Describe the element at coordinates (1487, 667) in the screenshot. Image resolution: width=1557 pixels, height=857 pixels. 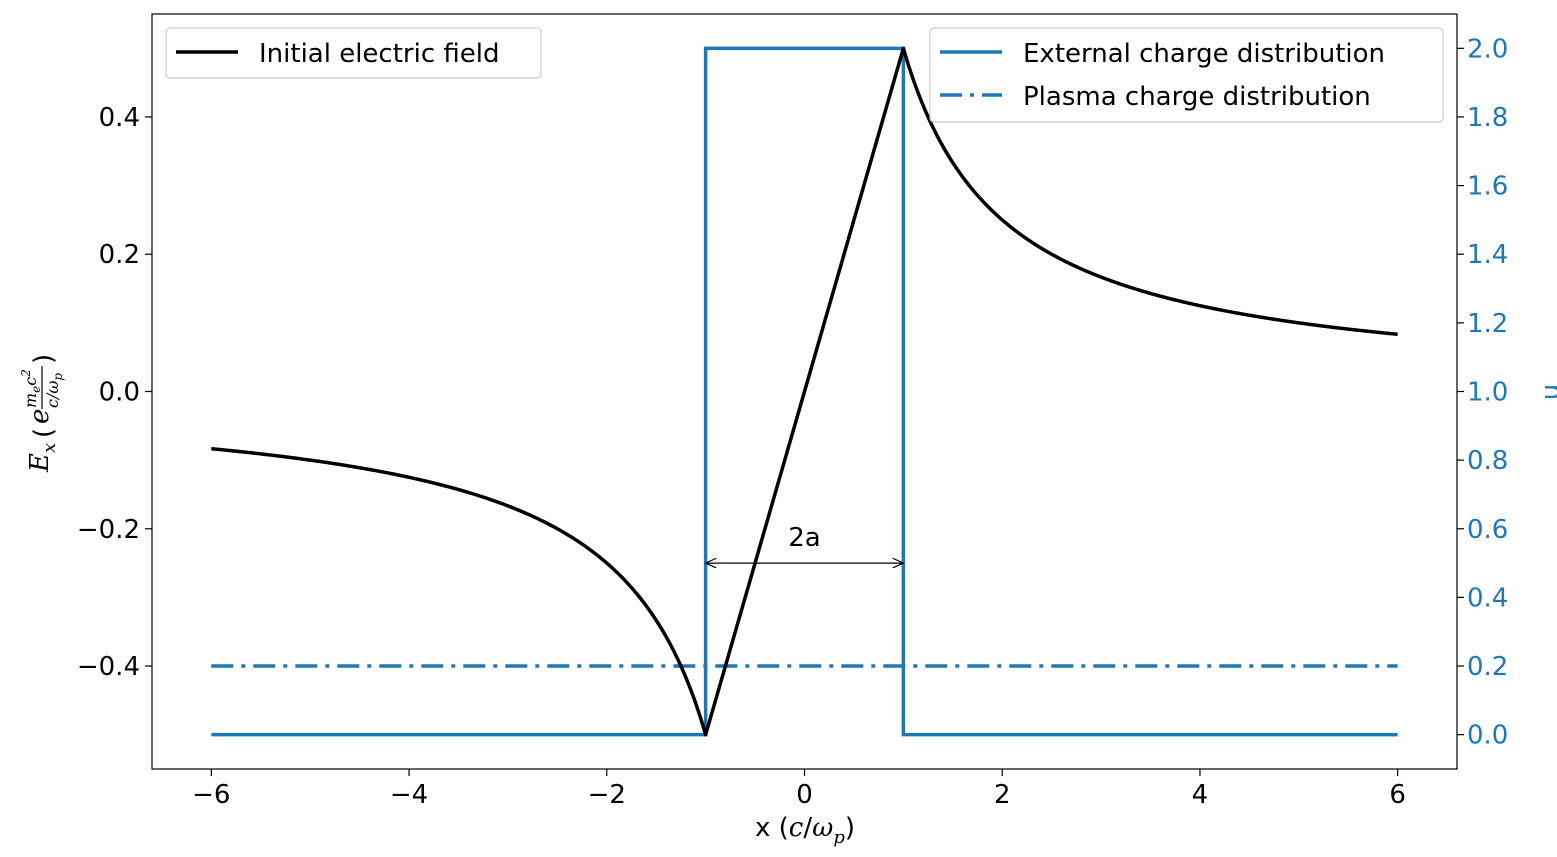
I see `y2-tick-label: 0.2` at that location.